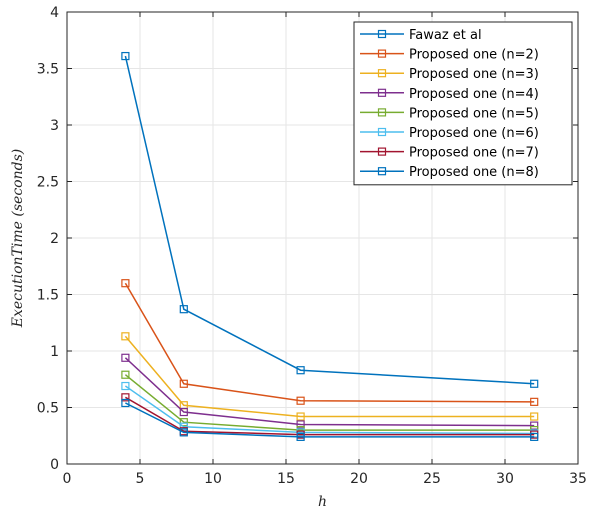 This screenshot has width=593, height=515. I want to click on y-tick-label: 1.5, so click(48, 296).